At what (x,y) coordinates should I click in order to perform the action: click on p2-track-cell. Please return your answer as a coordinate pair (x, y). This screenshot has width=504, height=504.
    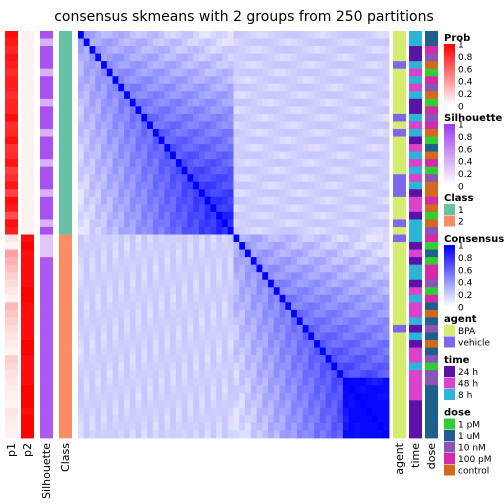
    Looking at the image, I should click on (27, 276).